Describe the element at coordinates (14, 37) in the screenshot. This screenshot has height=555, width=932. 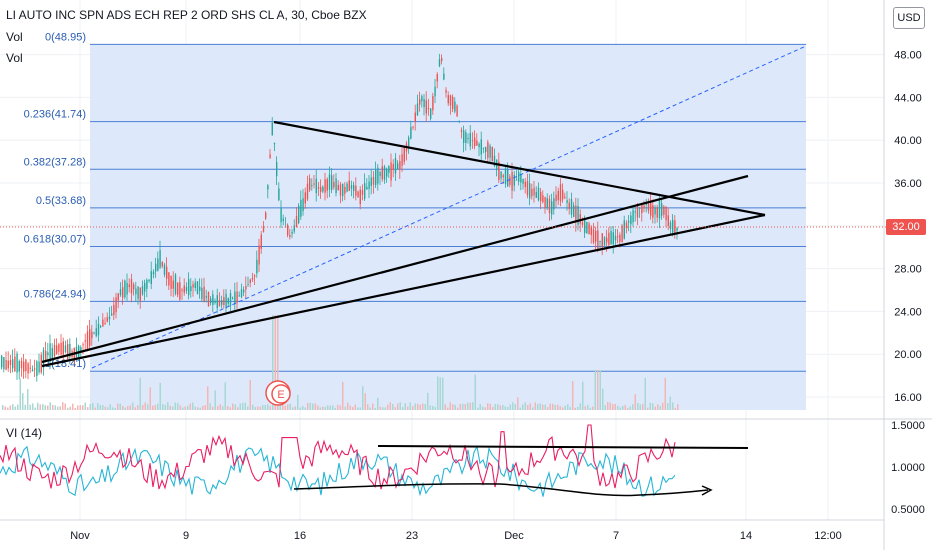
I see `volume-label-1: Vol` at that location.